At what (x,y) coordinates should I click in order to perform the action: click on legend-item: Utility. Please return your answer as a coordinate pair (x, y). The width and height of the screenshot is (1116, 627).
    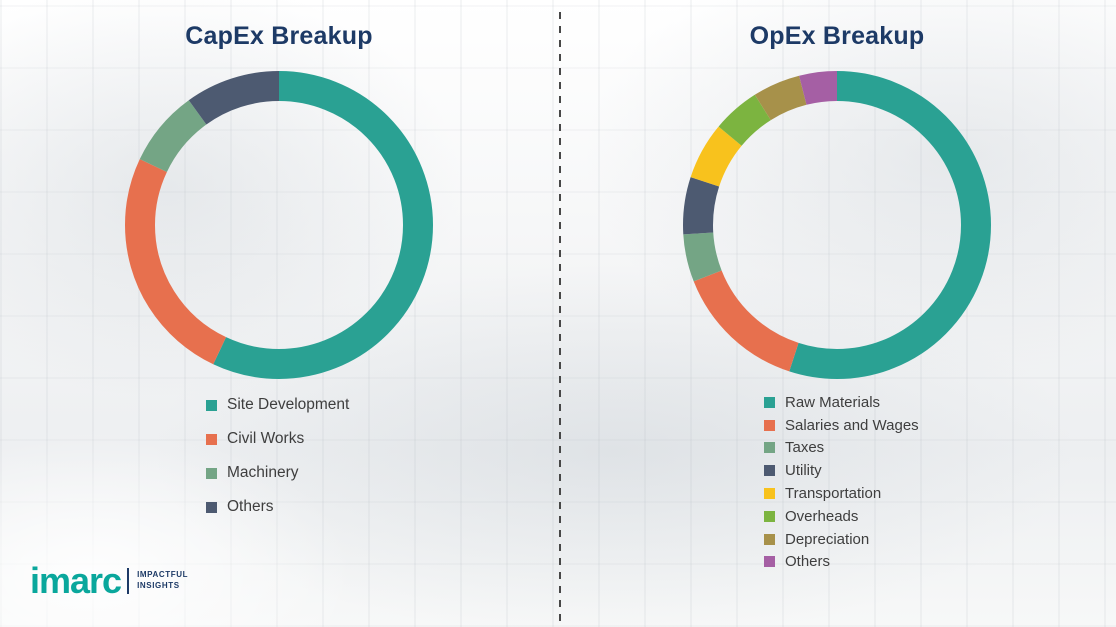
    Looking at the image, I should click on (841, 470).